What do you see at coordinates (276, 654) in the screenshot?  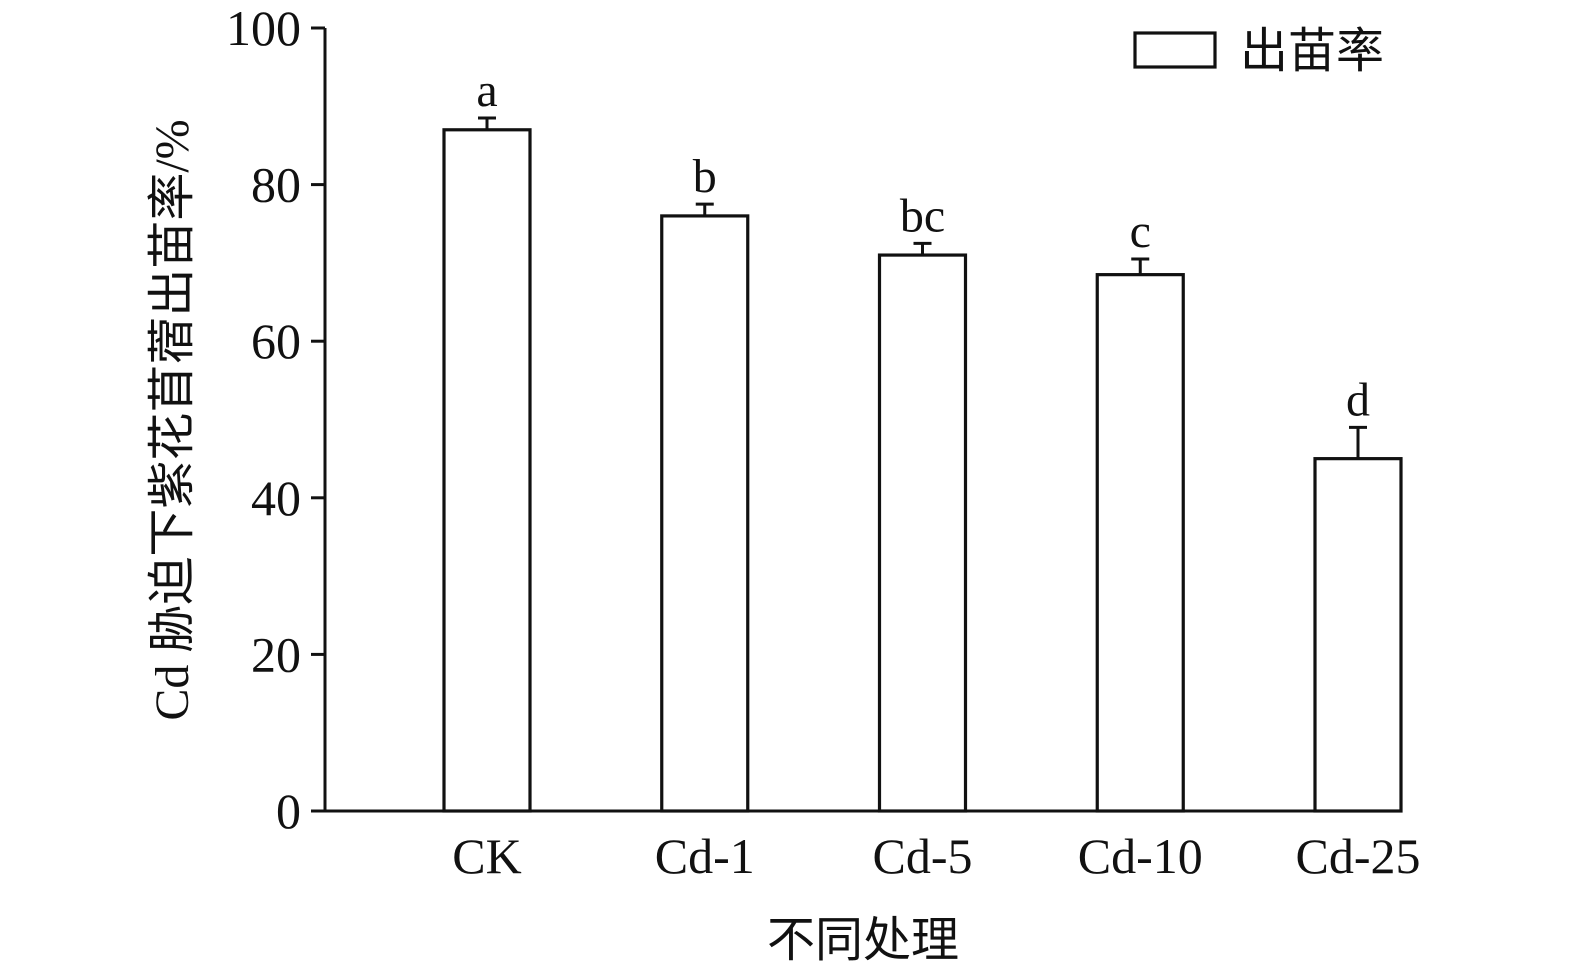 I see `y-tick-label: 20` at bounding box center [276, 654].